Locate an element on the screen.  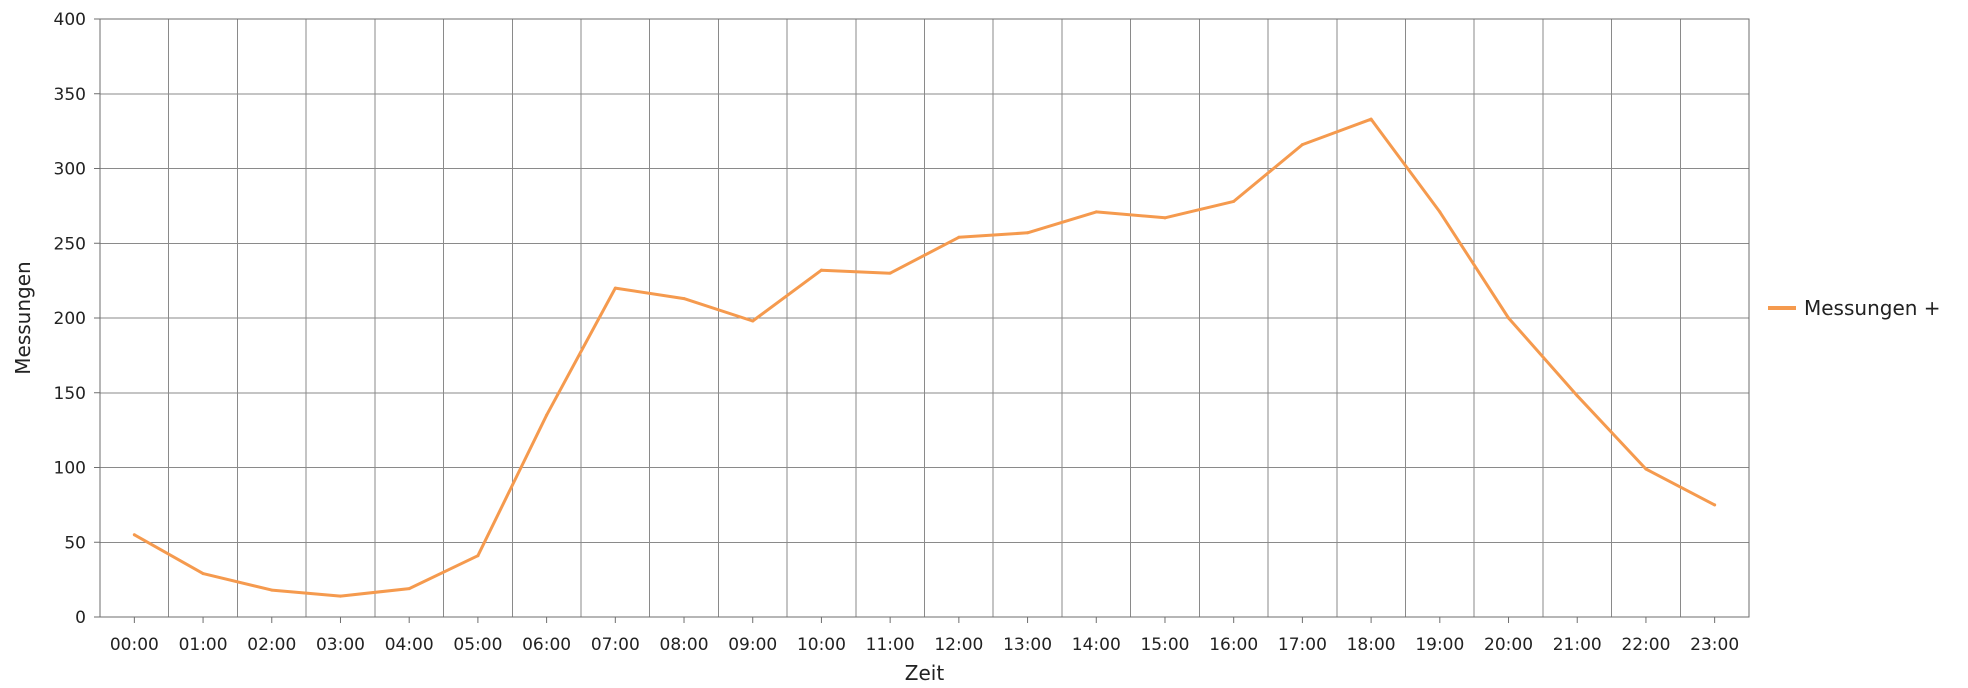
y-tick-label: 150 is located at coordinates (70, 394).